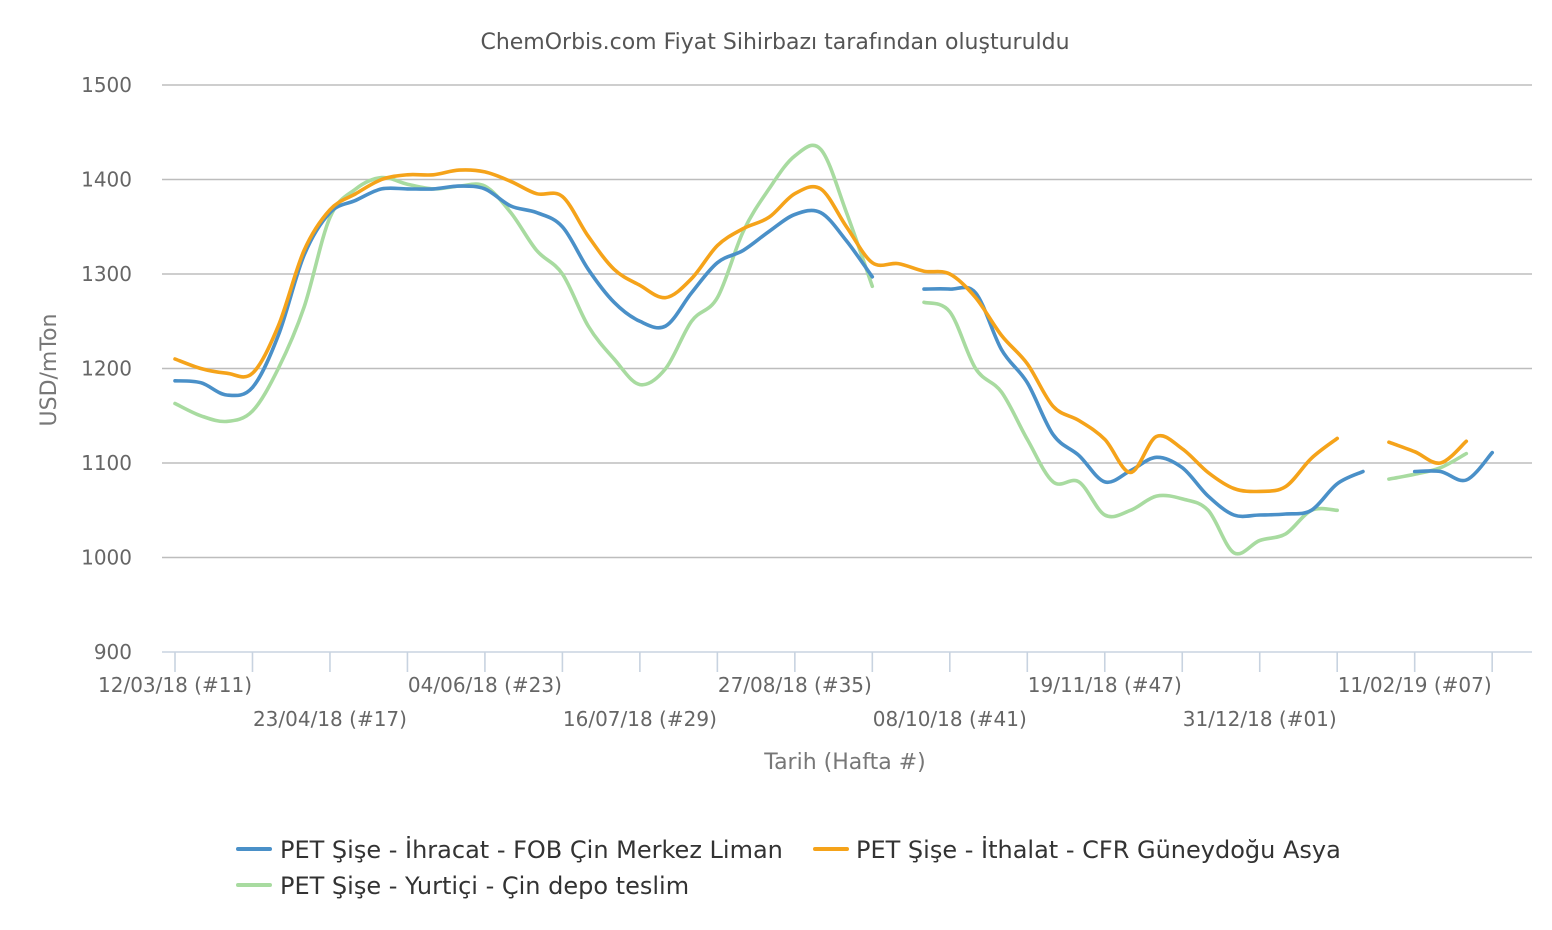  I want to click on x-tick-label: 11/02/19 (#07), so click(1415, 685).